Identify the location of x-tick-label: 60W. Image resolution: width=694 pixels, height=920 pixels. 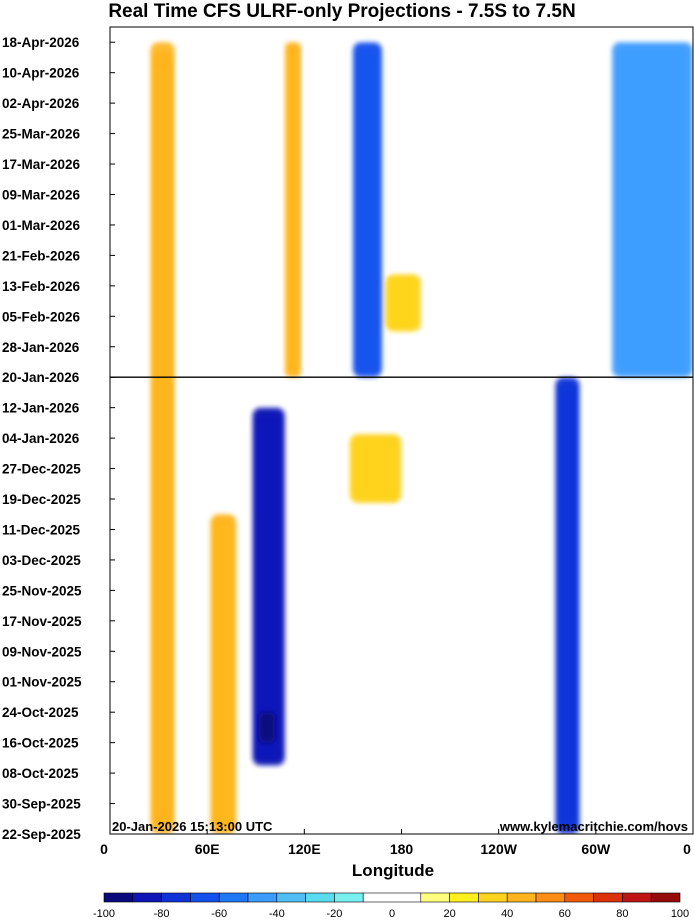
(596, 849).